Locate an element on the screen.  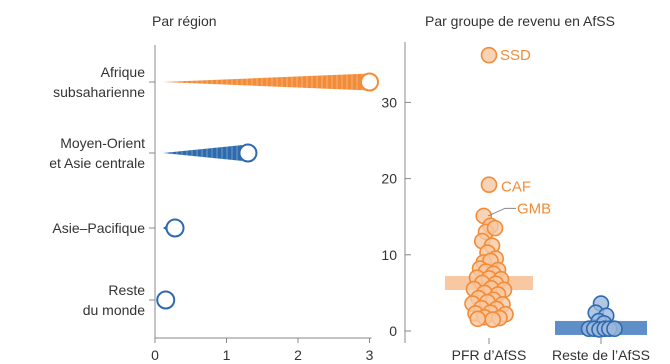
right-y-tick-label: 30 is located at coordinates (389, 102).